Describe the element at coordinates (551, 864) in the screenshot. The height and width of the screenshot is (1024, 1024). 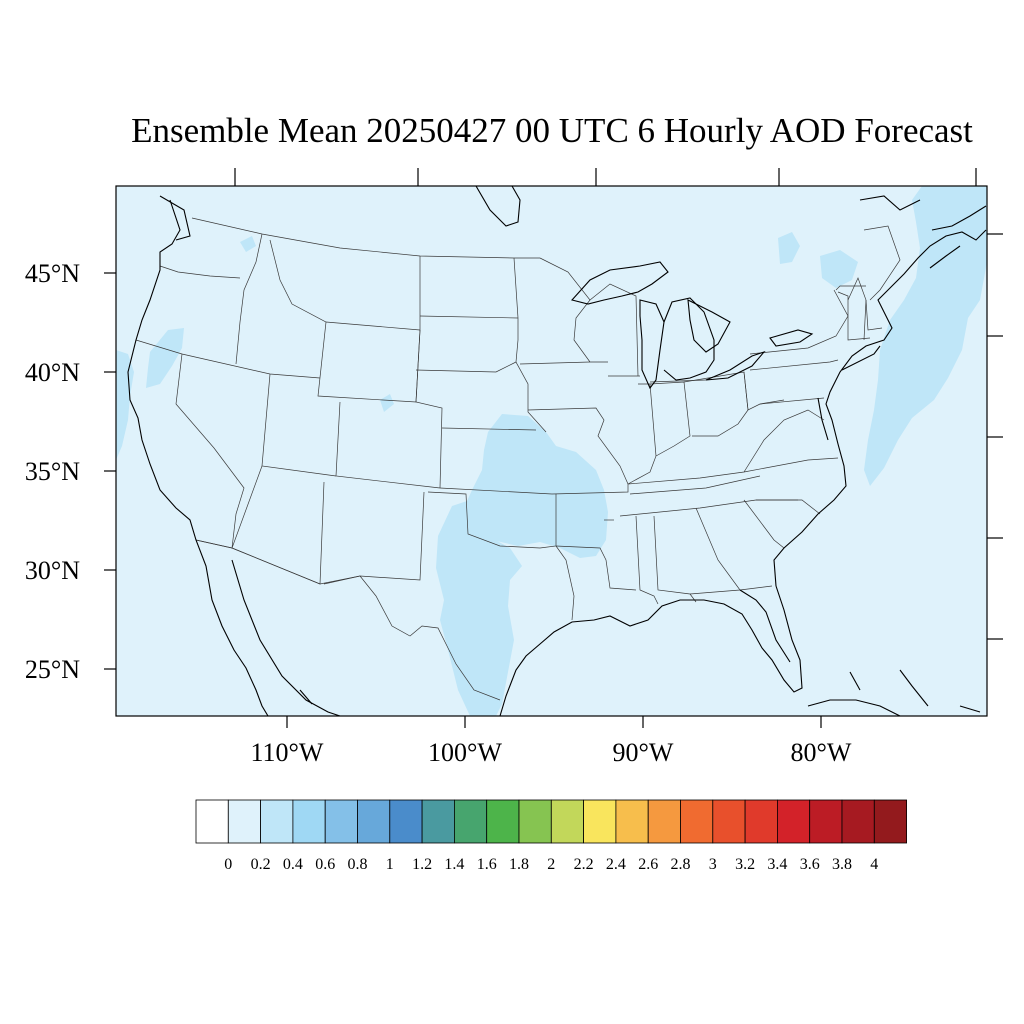
I see `colorbar-label: 2` at that location.